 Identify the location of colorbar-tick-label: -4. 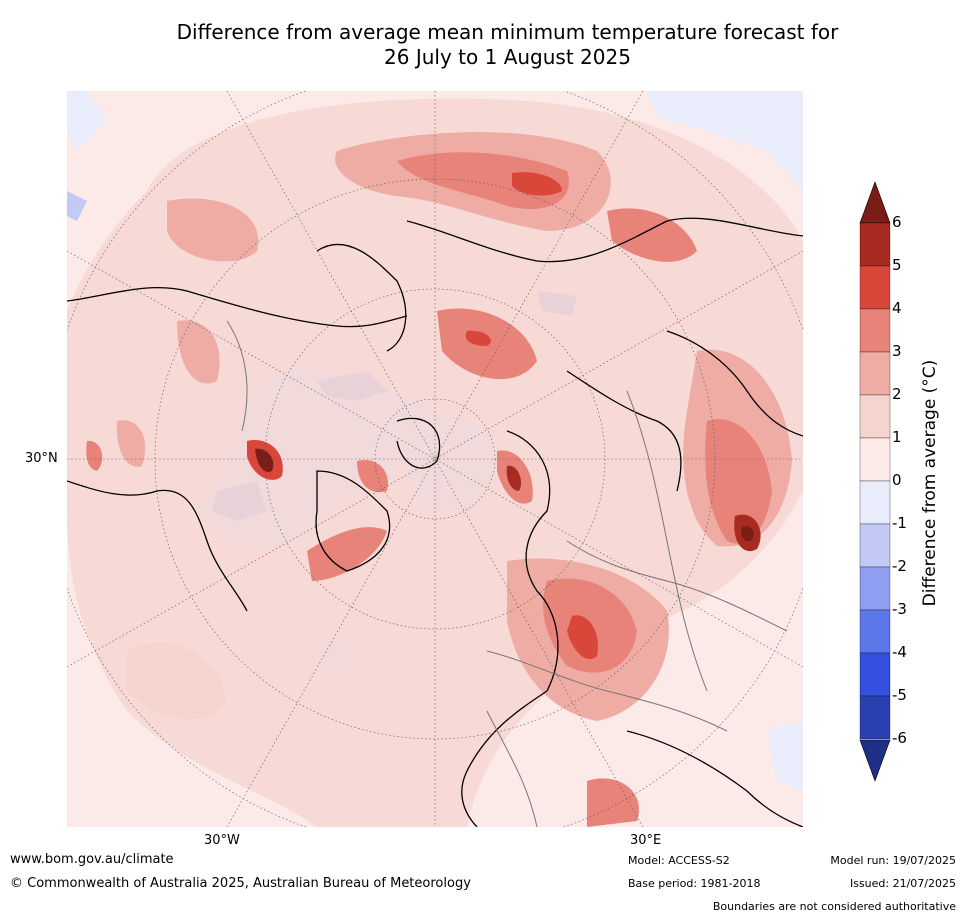
(899, 652).